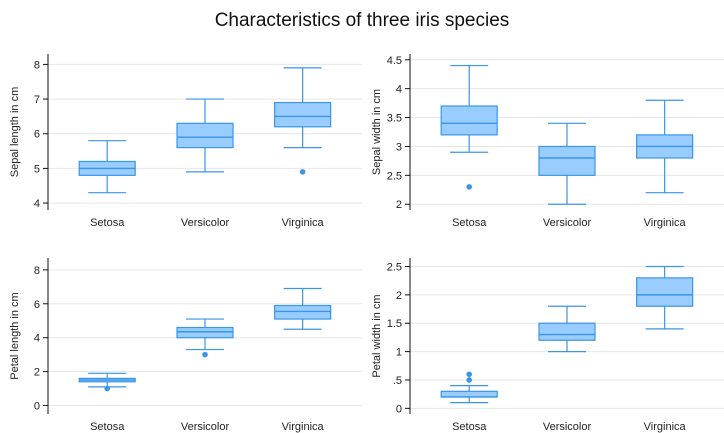 The height and width of the screenshot is (433, 724). I want to click on y-axis-title: Sepal length in cm, so click(15, 132).